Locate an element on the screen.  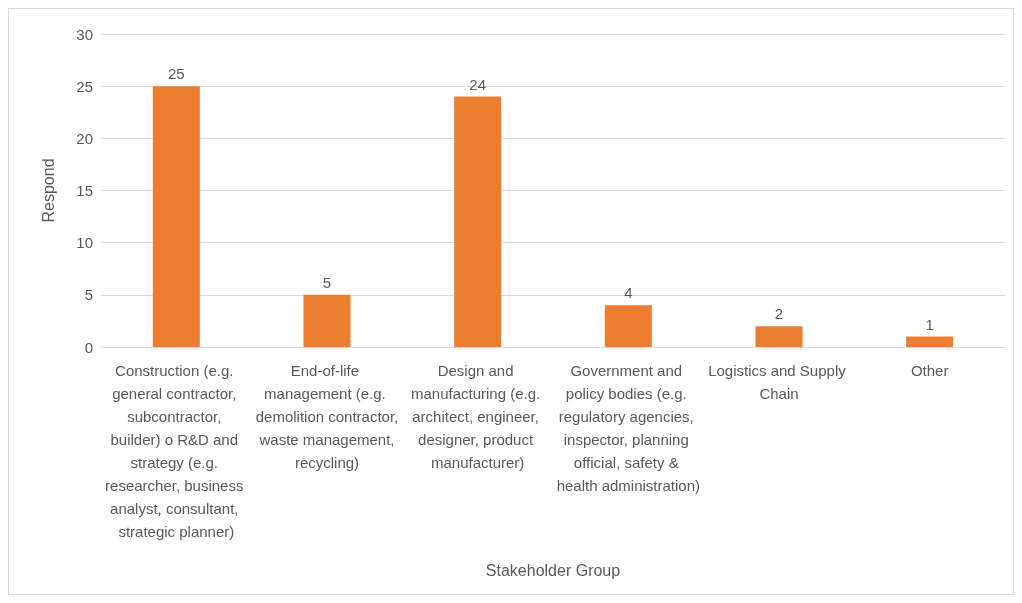
x-tick-label: Other is located at coordinates (929, 370).